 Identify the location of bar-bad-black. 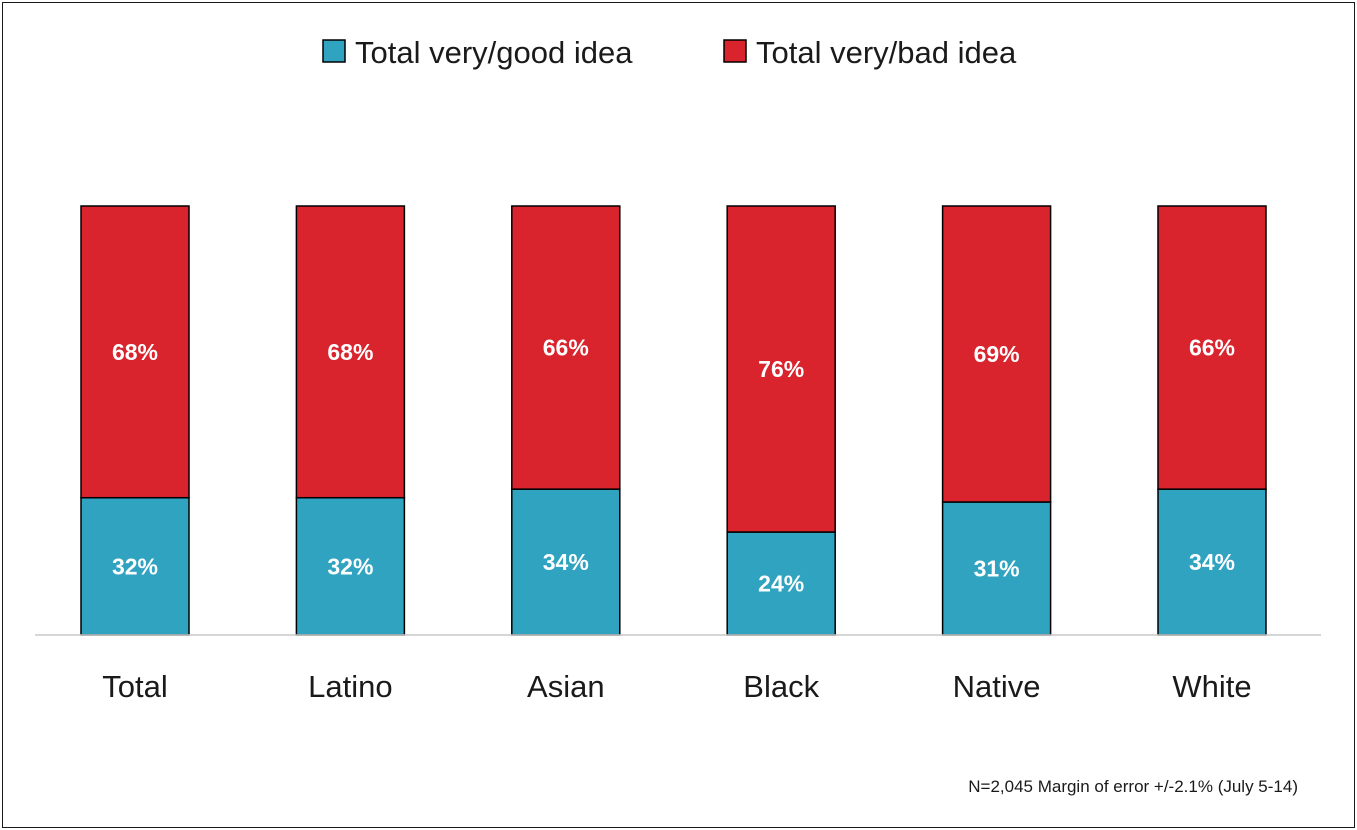
(781, 369).